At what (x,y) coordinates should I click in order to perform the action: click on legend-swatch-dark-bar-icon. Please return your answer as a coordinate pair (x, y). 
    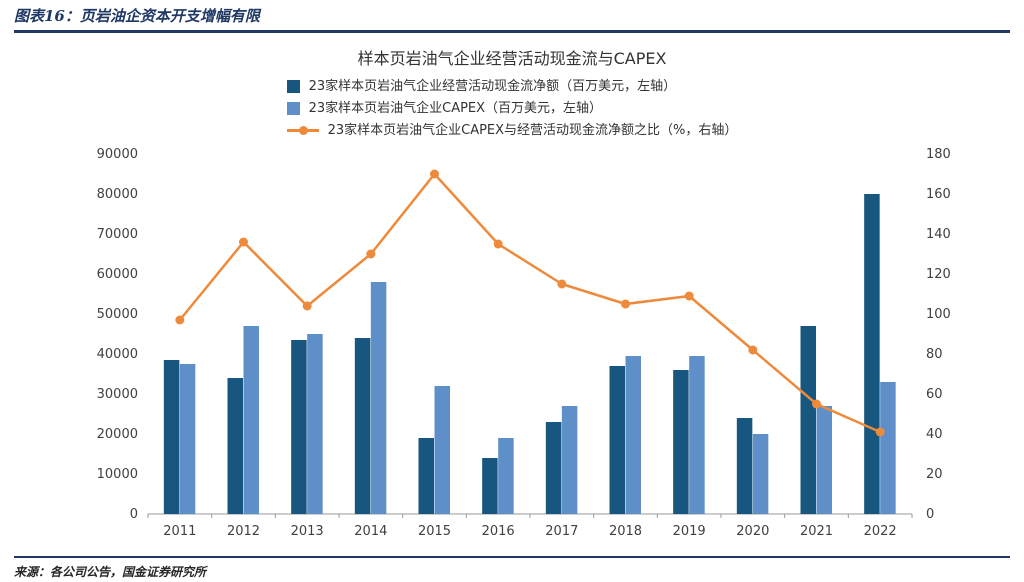
    Looking at the image, I should click on (293, 86).